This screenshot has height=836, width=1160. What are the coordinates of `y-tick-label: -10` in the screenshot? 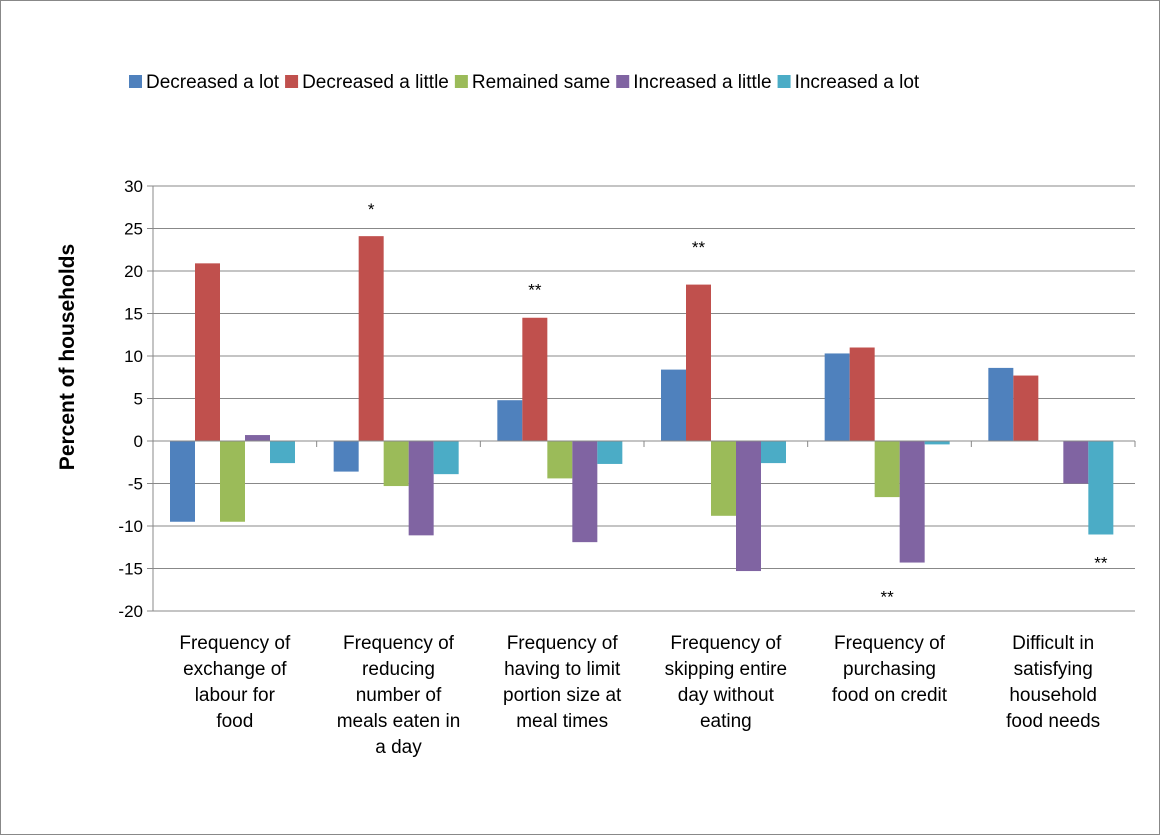 It's located at (130, 526).